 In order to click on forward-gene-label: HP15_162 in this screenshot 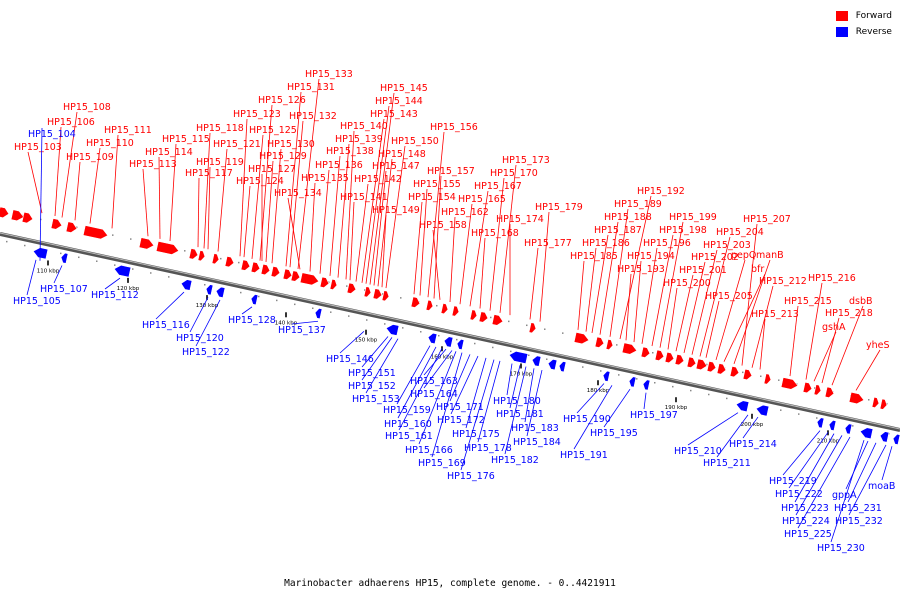, I will do `click(465, 212)`.